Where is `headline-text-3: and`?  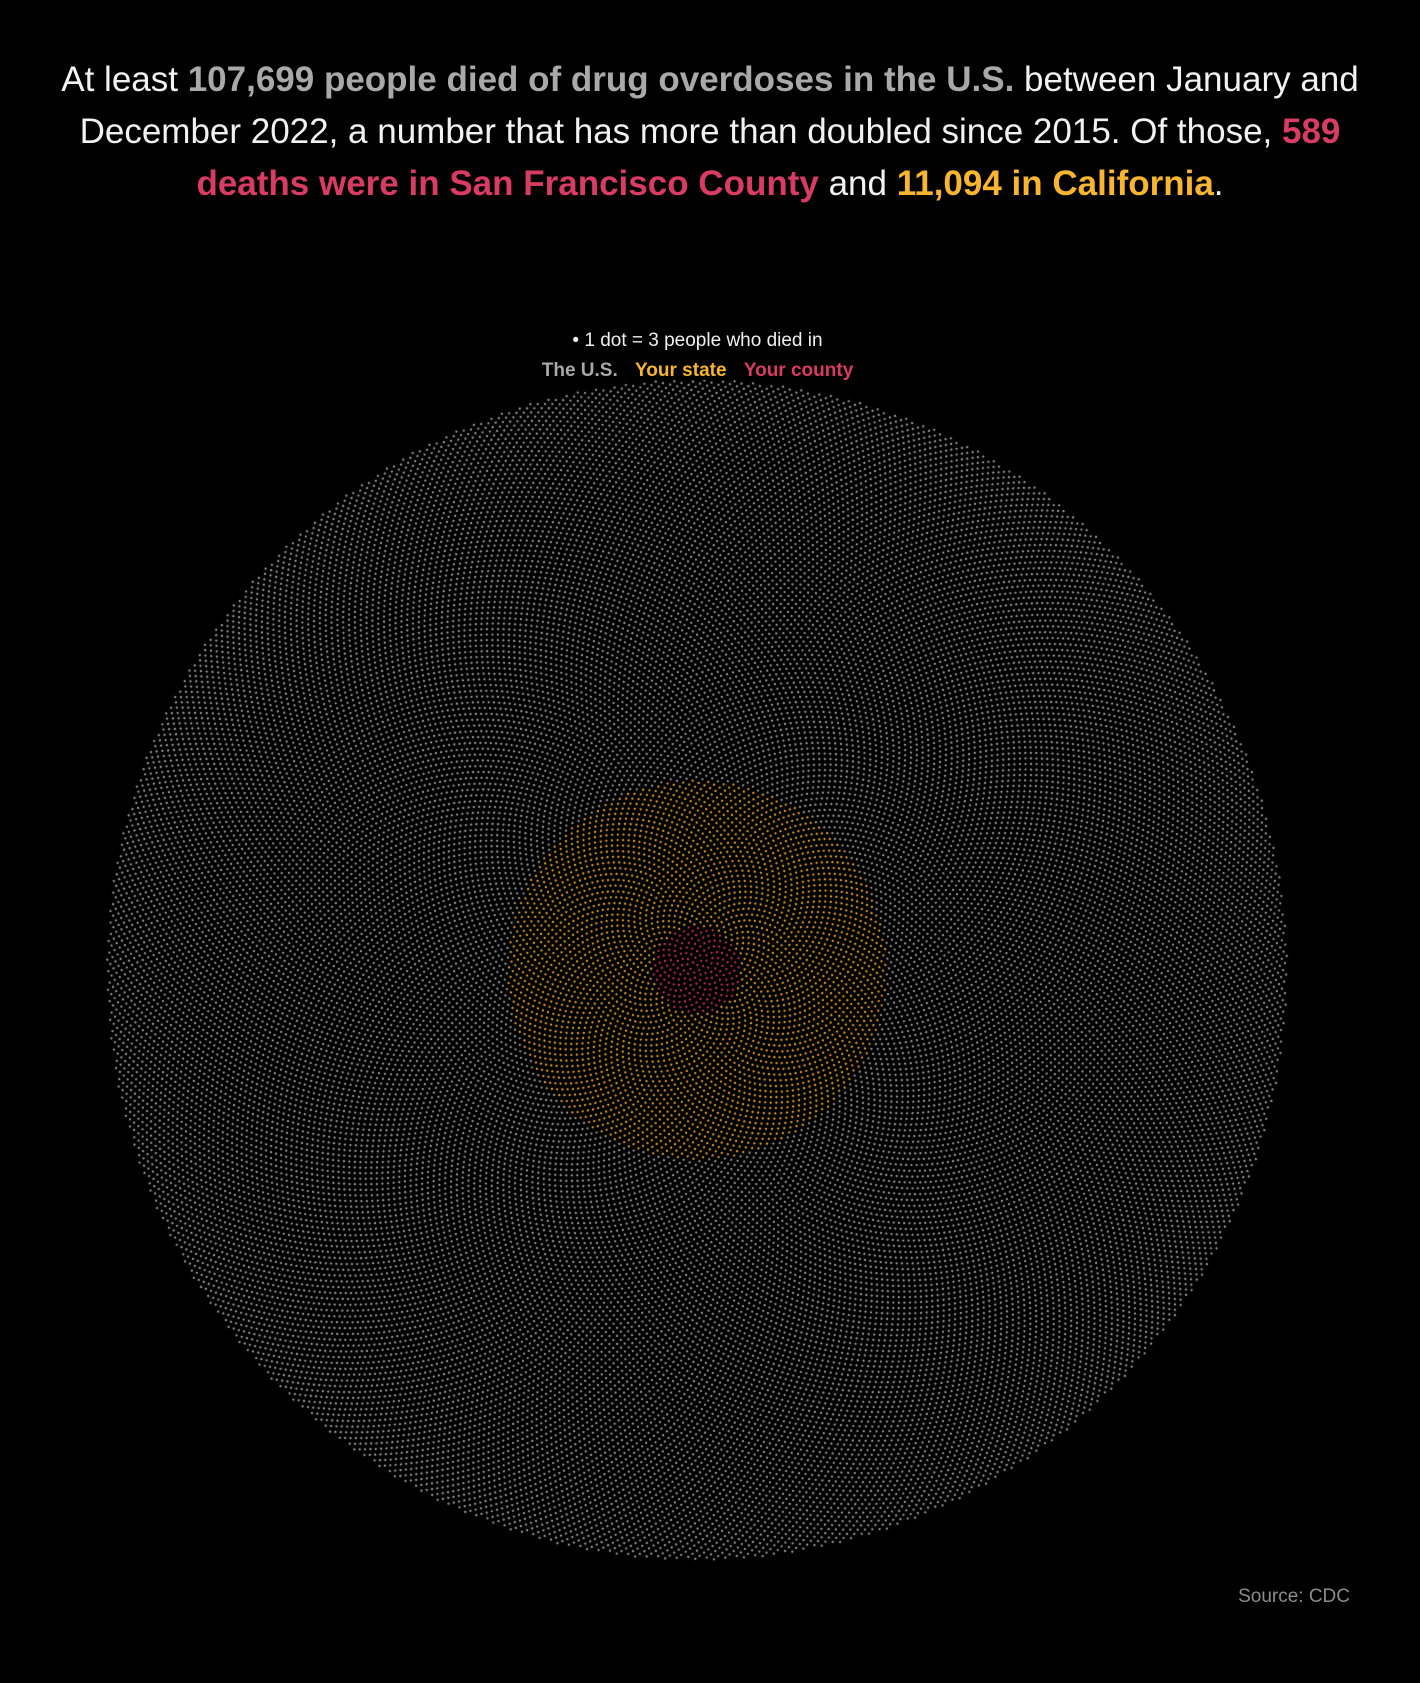 headline-text-3: and is located at coordinates (857, 183).